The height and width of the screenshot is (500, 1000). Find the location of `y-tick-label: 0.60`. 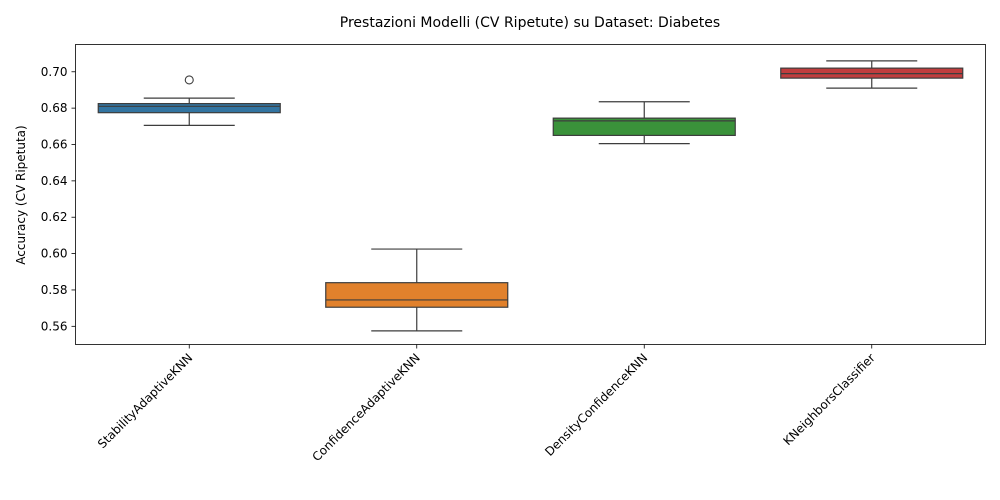

y-tick-label: 0.60 is located at coordinates (54, 254).